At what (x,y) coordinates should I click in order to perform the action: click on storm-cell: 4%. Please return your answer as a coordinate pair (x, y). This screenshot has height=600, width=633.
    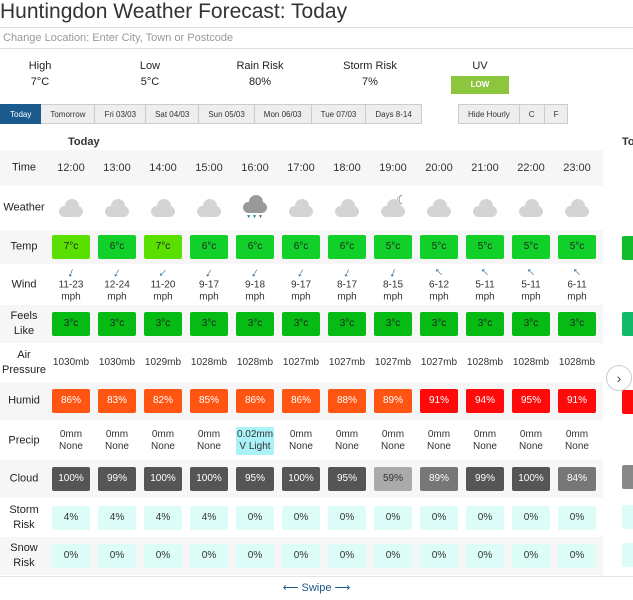
    Looking at the image, I should click on (209, 518).